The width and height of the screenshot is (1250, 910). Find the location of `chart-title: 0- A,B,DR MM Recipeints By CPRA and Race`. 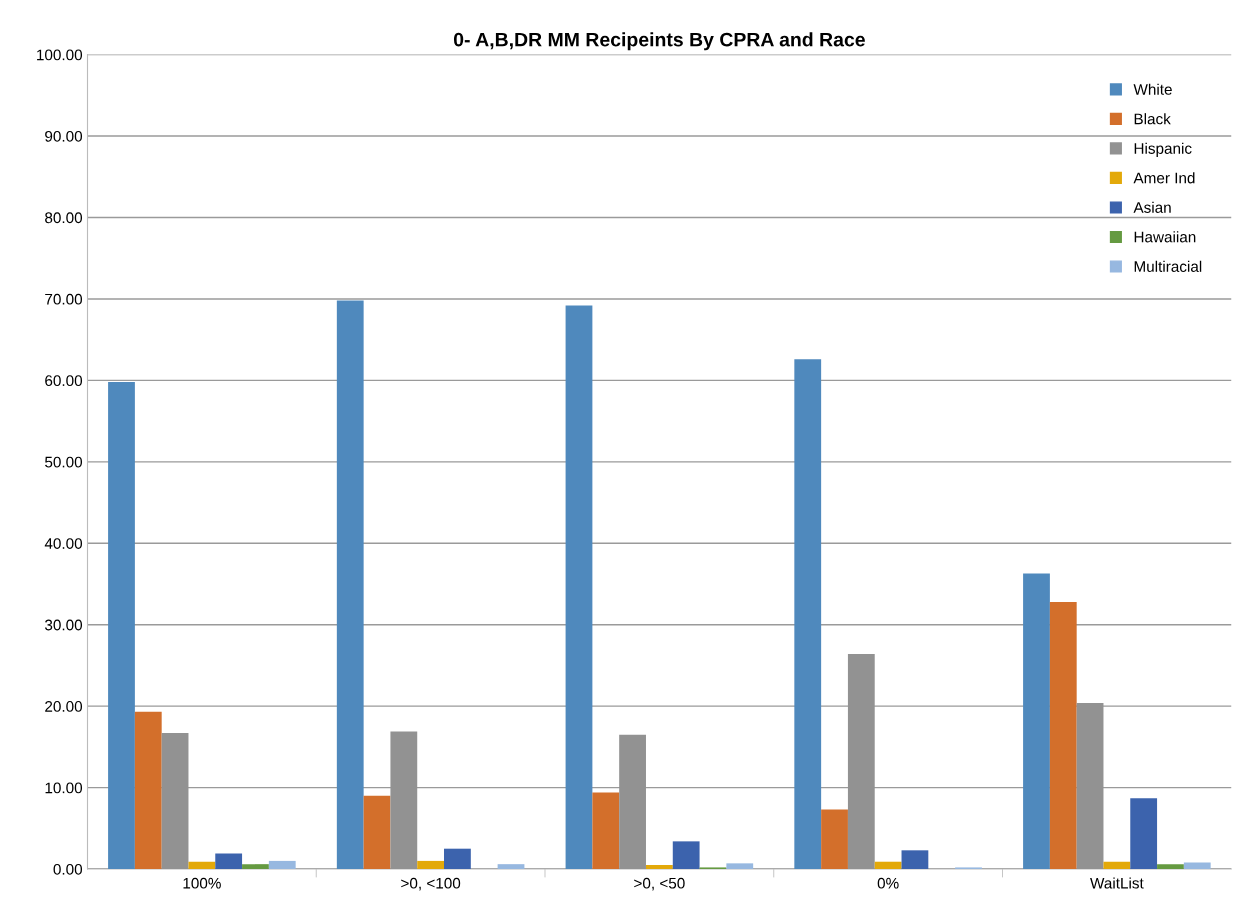

chart-title: 0- A,B,DR MM Recipeints By CPRA and Race is located at coordinates (659, 41).